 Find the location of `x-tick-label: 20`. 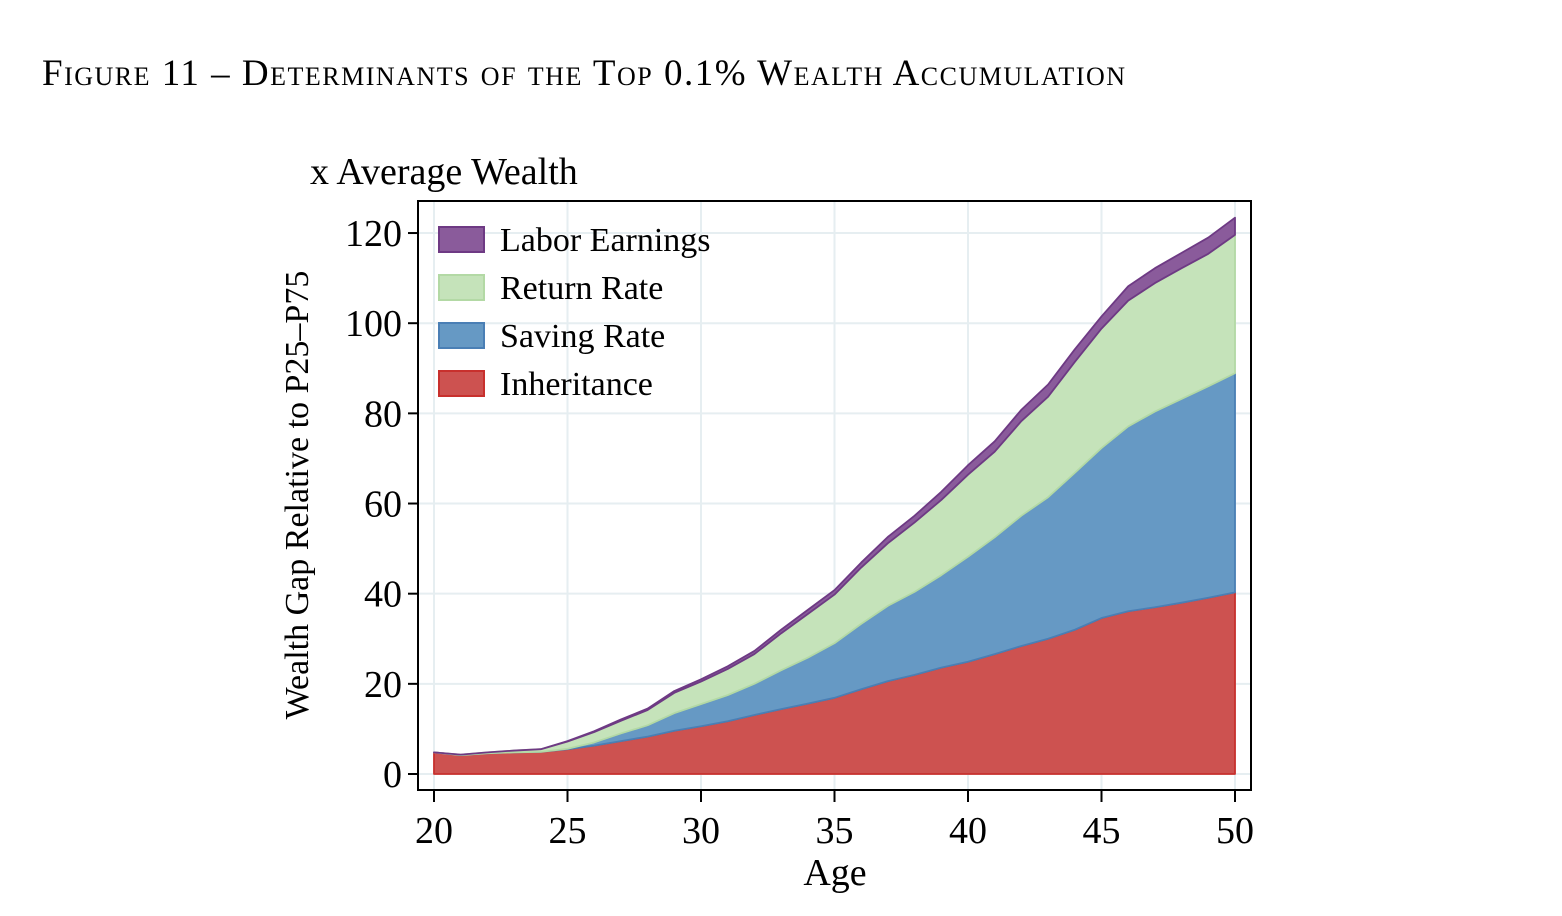

x-tick-label: 20 is located at coordinates (434, 831).